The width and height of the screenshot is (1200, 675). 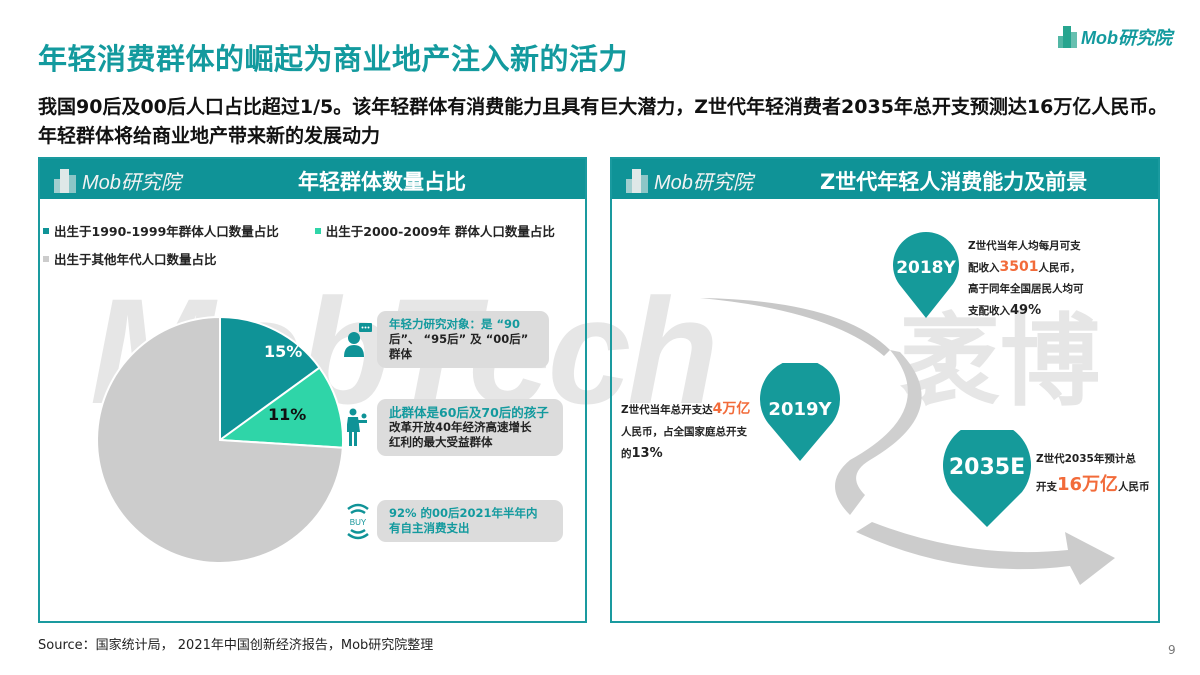 I want to click on left-panel-title: 年轻群体数量占比, so click(x=382, y=182).